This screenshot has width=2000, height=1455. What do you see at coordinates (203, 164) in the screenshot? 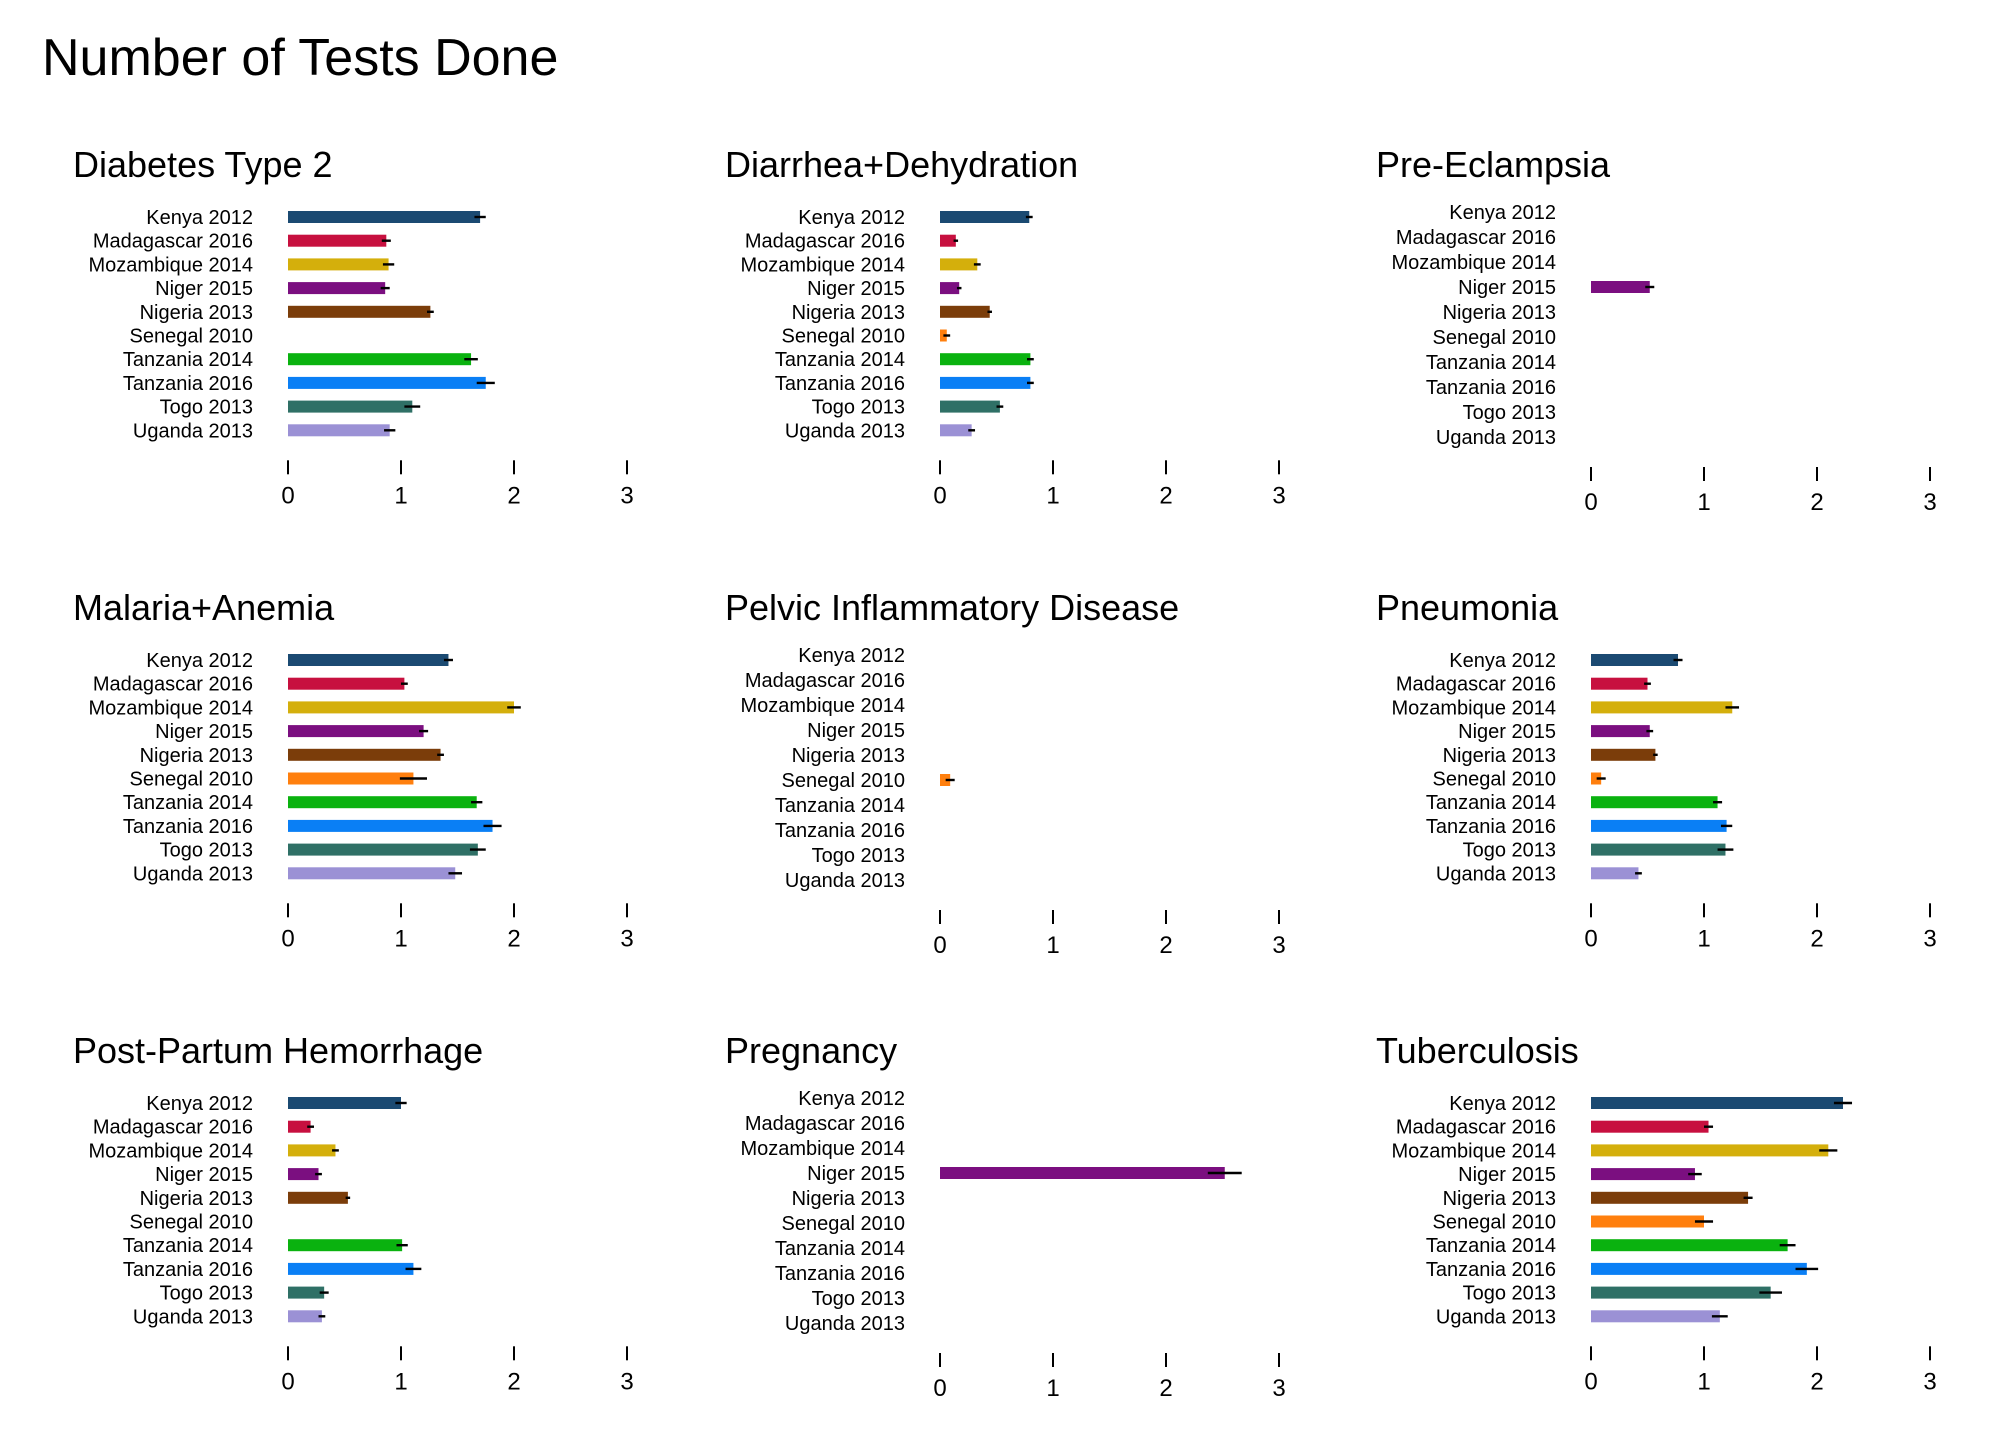
I see `panel-title-diabetes-type-2: Diabetes Type 2` at bounding box center [203, 164].